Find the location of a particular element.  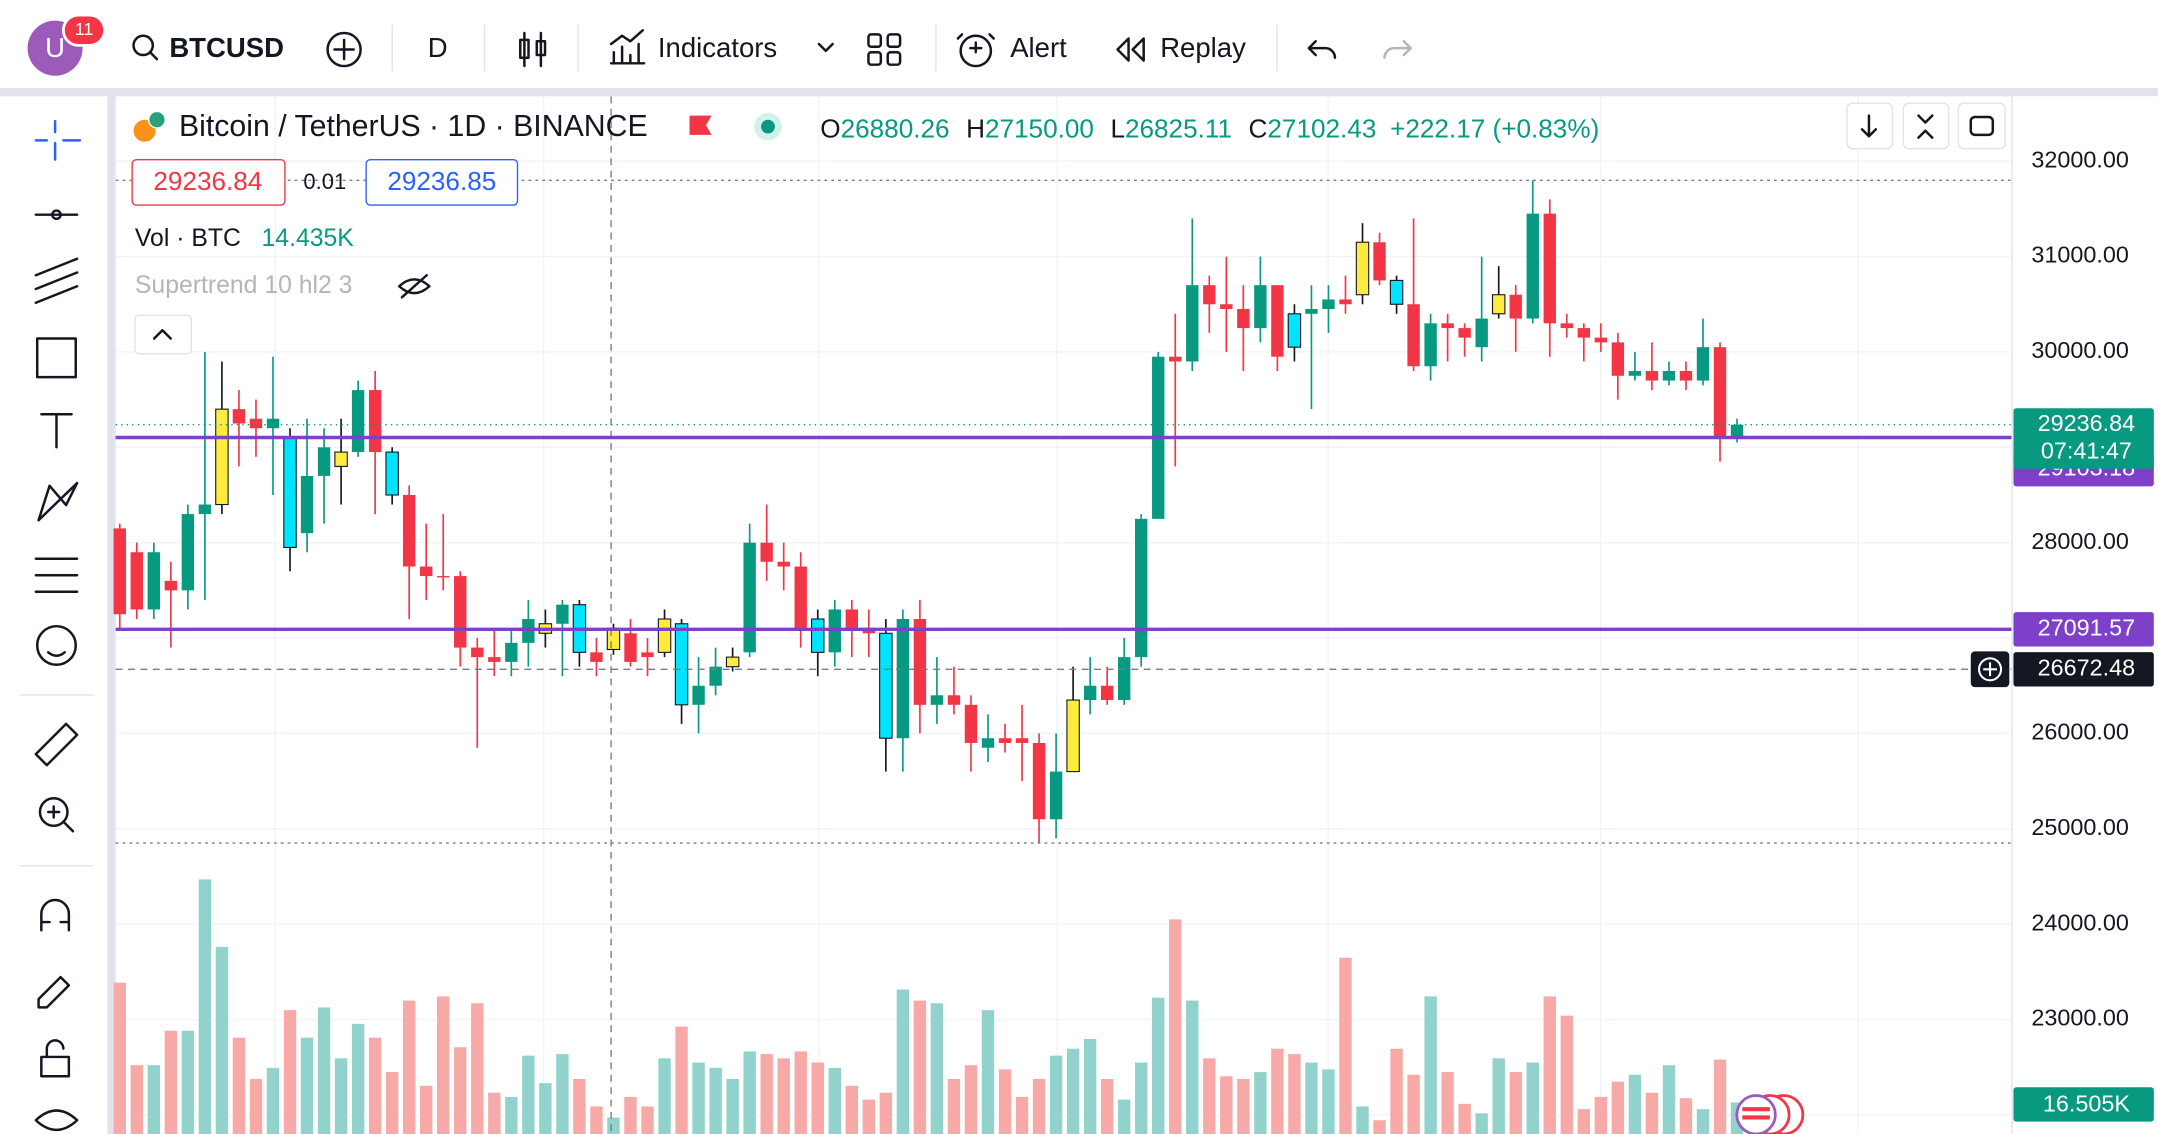

spread: 0.01 is located at coordinates (324, 181).